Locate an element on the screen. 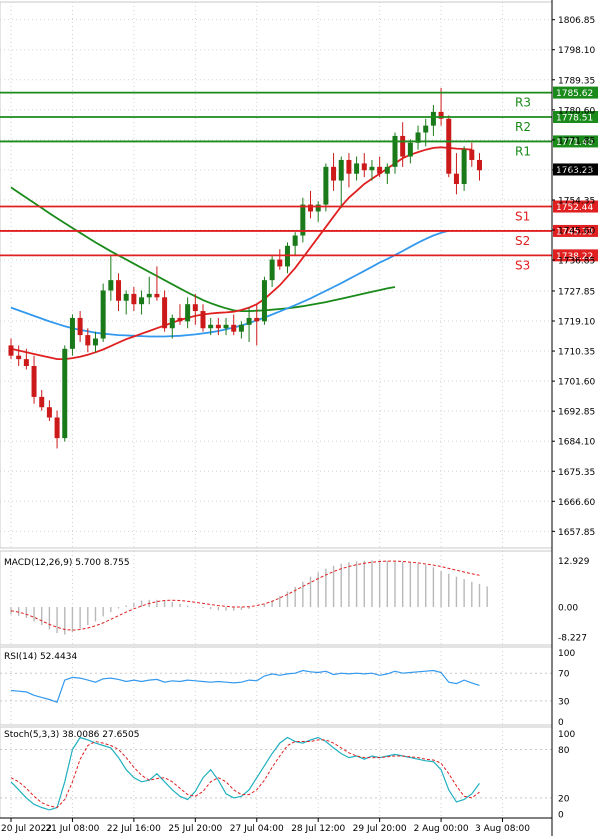  price-tick-label: 1798.10 is located at coordinates (576, 51).